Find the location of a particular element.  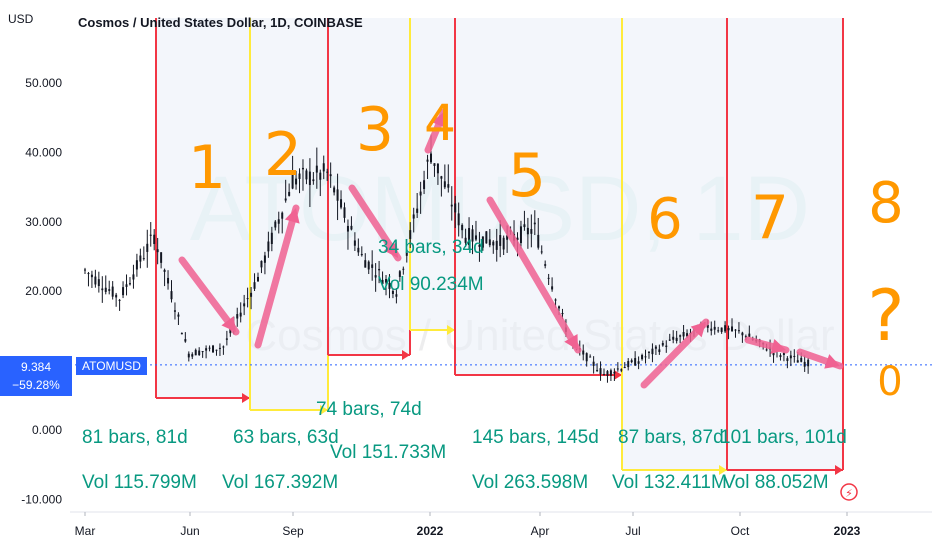

x-tick-label: 2022 is located at coordinates (430, 531).